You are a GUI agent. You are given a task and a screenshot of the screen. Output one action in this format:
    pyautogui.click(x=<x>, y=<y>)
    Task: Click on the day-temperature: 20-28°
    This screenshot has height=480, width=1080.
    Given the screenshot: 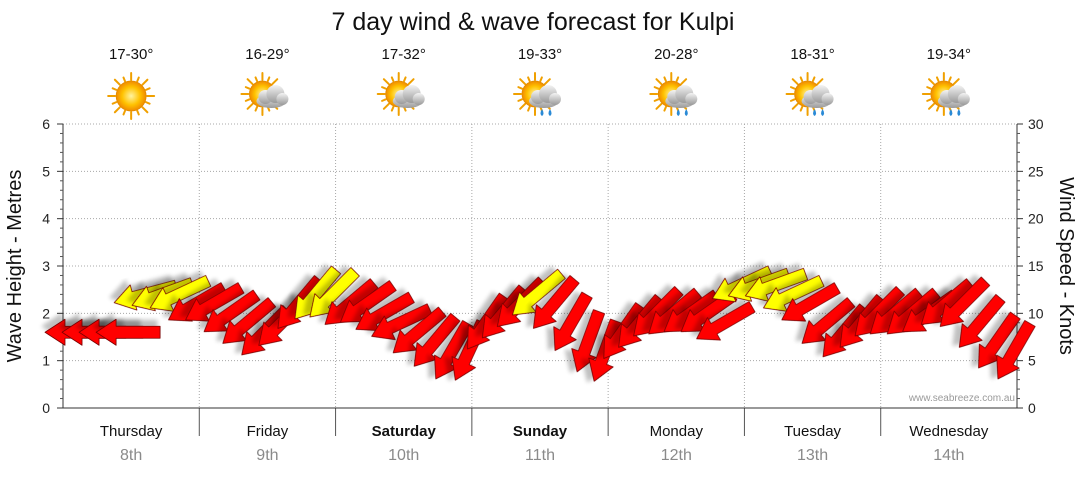 What is the action you would take?
    pyautogui.click(x=676, y=54)
    